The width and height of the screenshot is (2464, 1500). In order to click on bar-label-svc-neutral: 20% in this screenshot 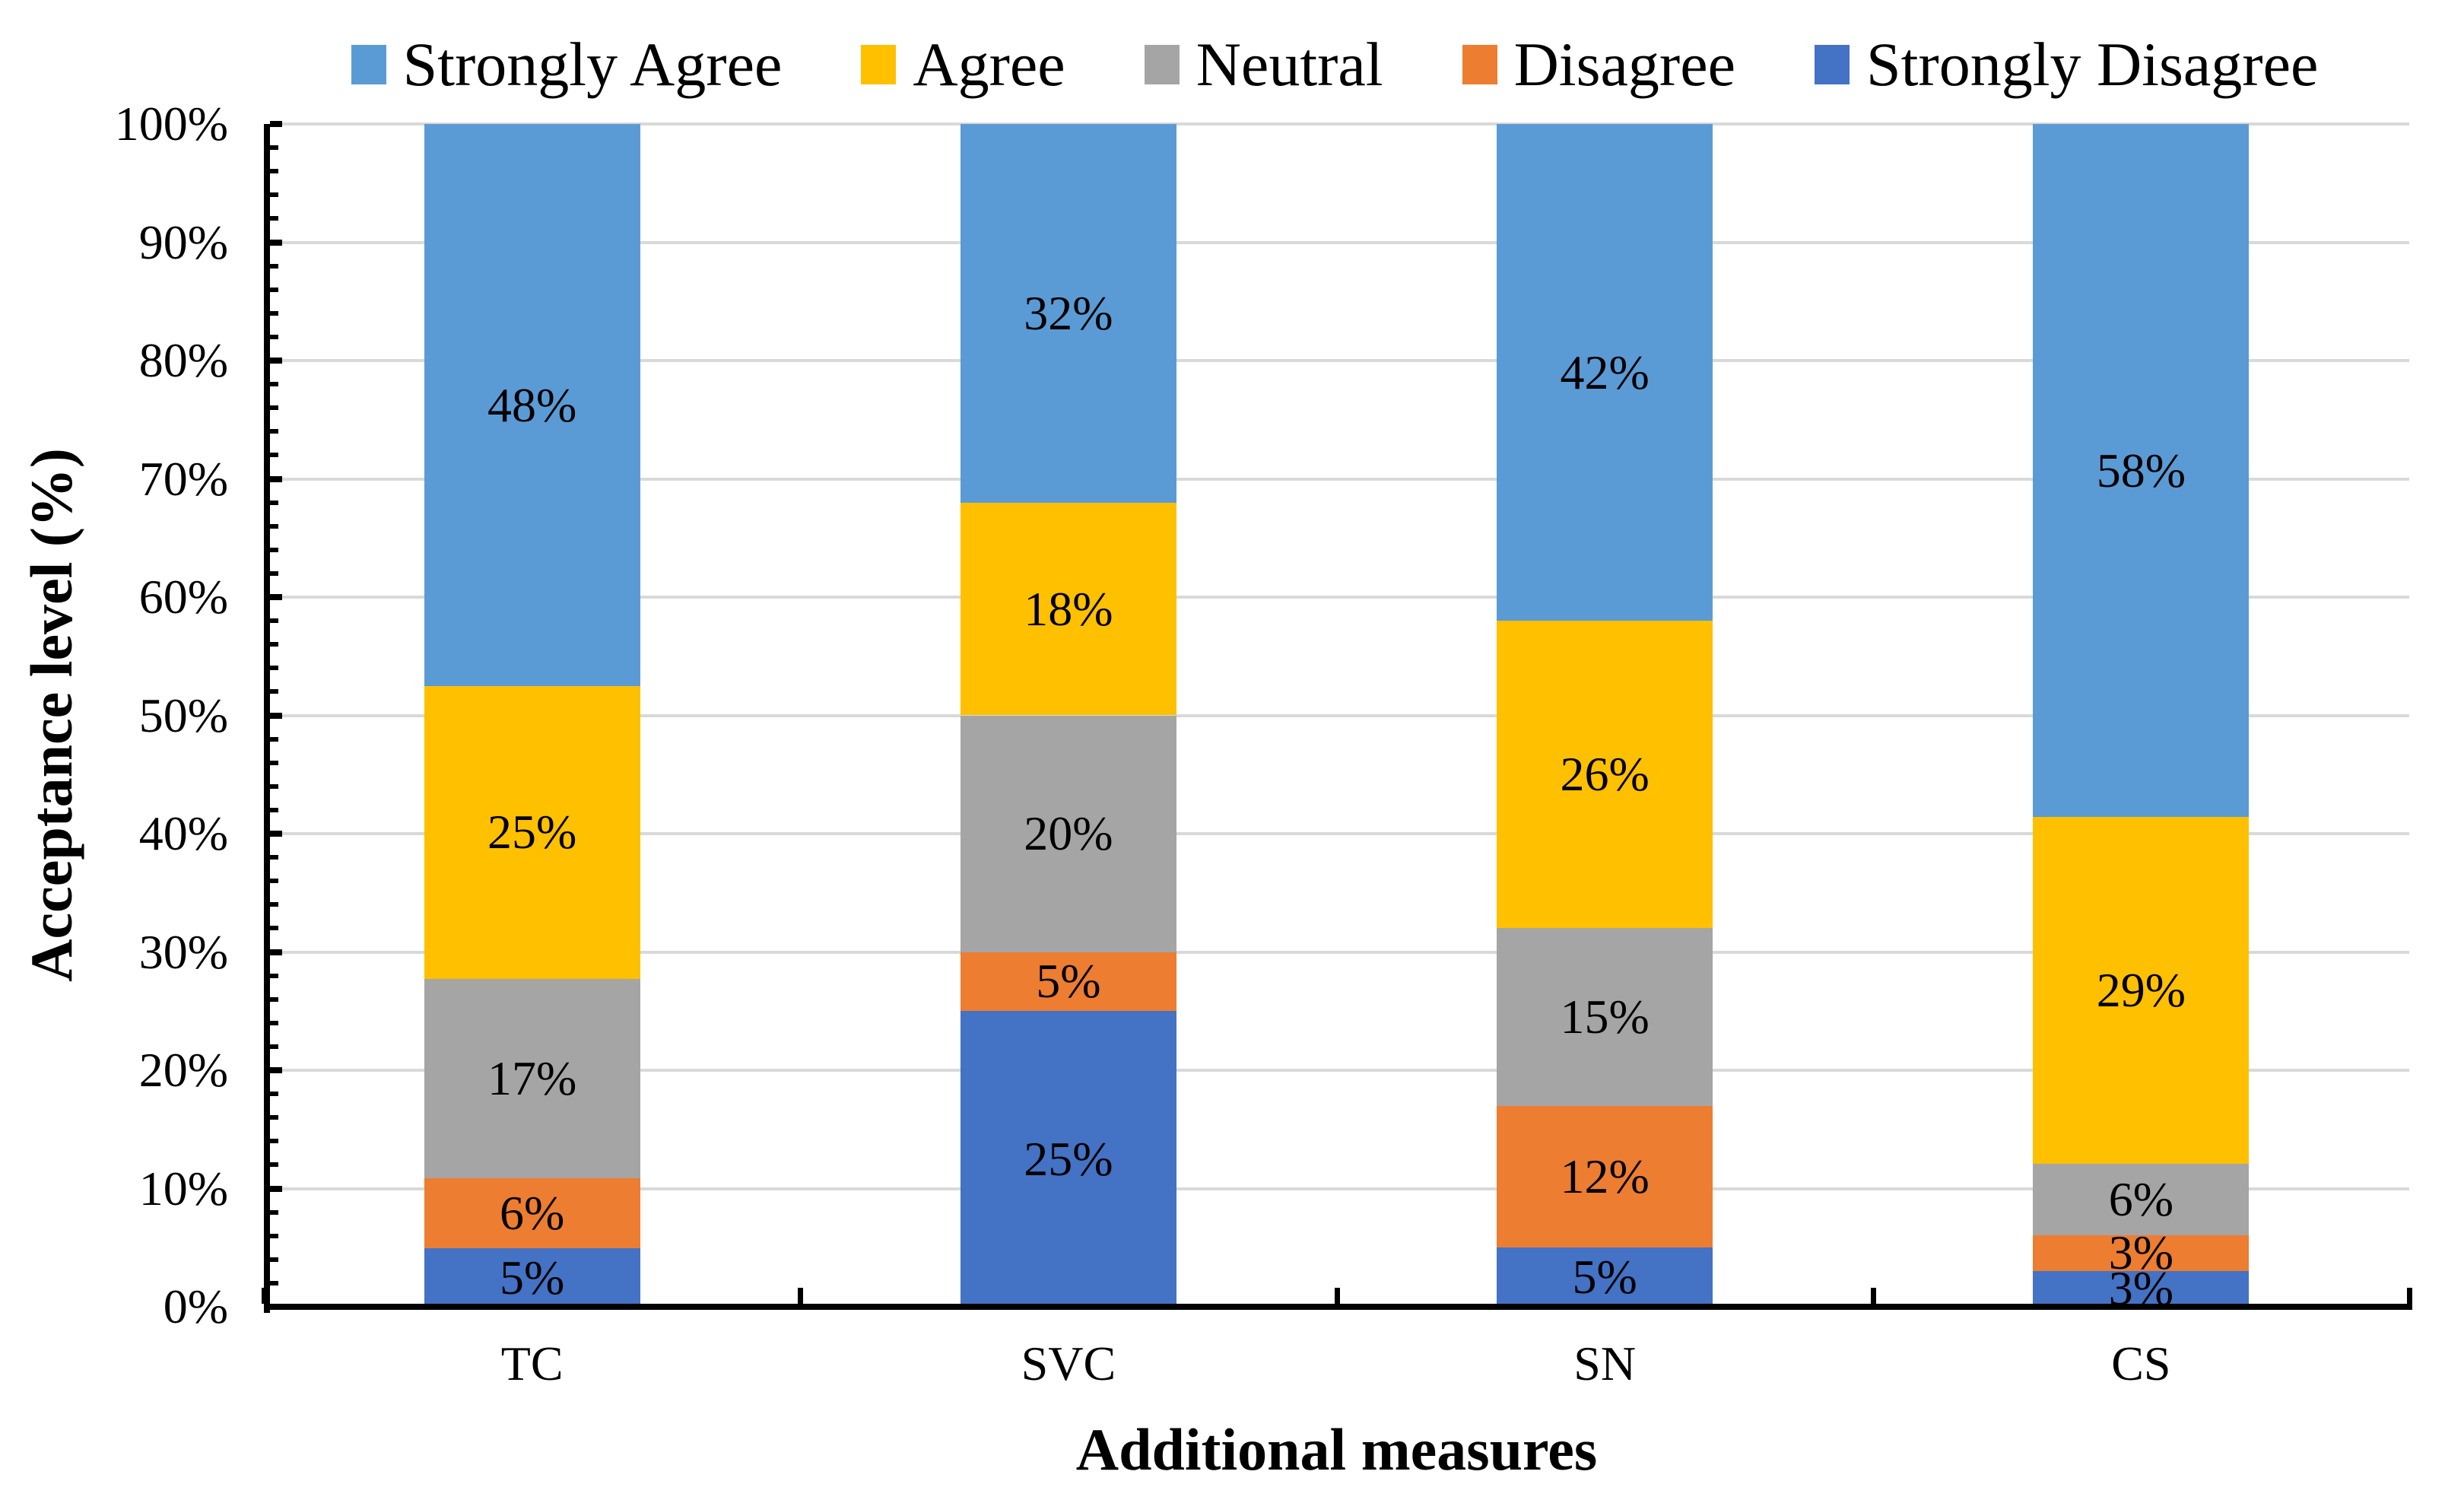, I will do `click(1068, 833)`.